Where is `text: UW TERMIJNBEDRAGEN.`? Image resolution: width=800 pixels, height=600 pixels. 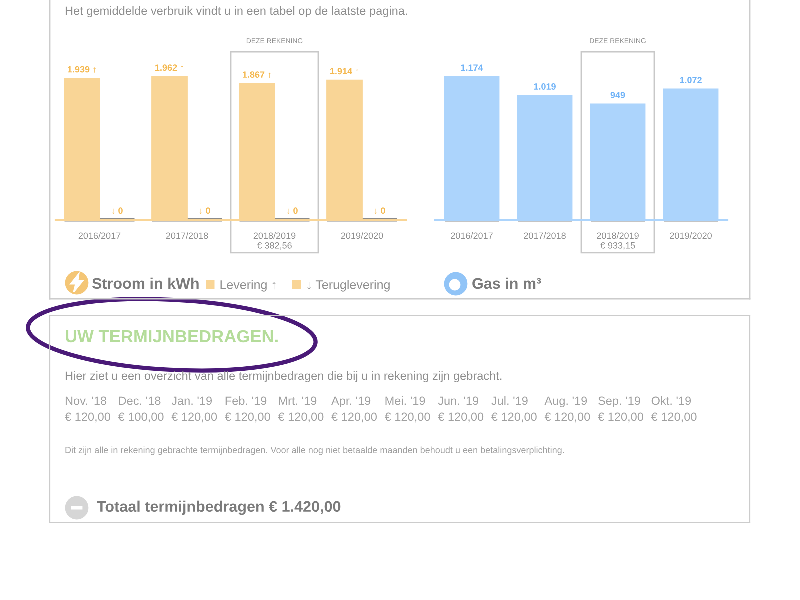
text: UW TERMIJNBEDRAGEN. is located at coordinates (172, 336).